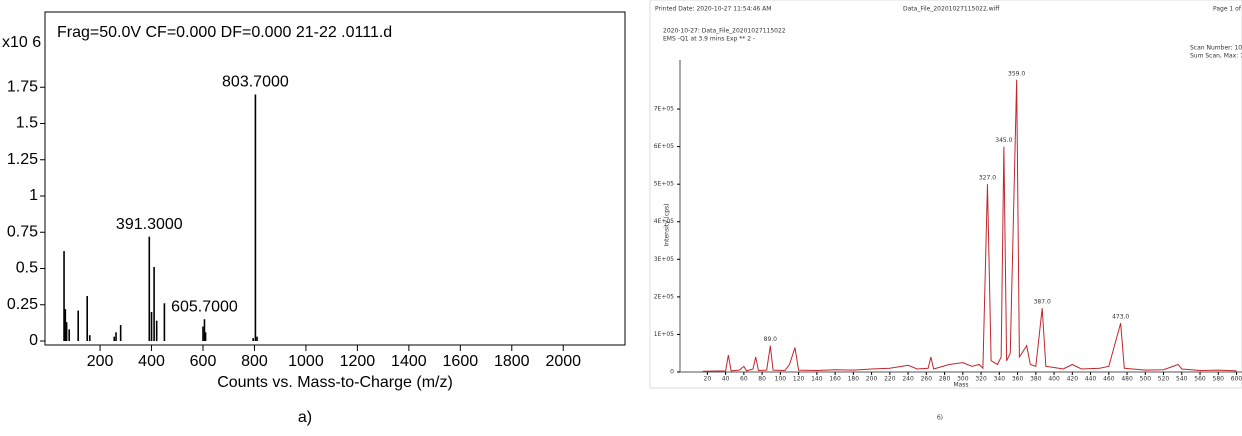 The width and height of the screenshot is (1242, 436). I want to click on y-tick-label: 7E+05, so click(664, 109).